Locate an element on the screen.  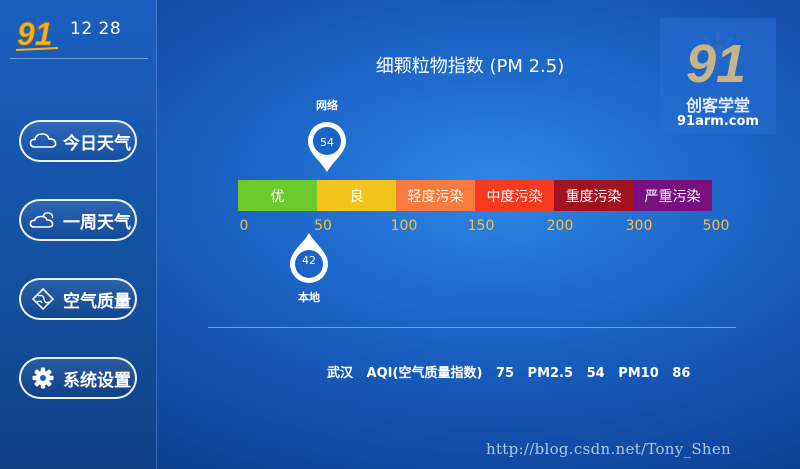
aqi-segment-5: 严重污染 is located at coordinates (672, 195).